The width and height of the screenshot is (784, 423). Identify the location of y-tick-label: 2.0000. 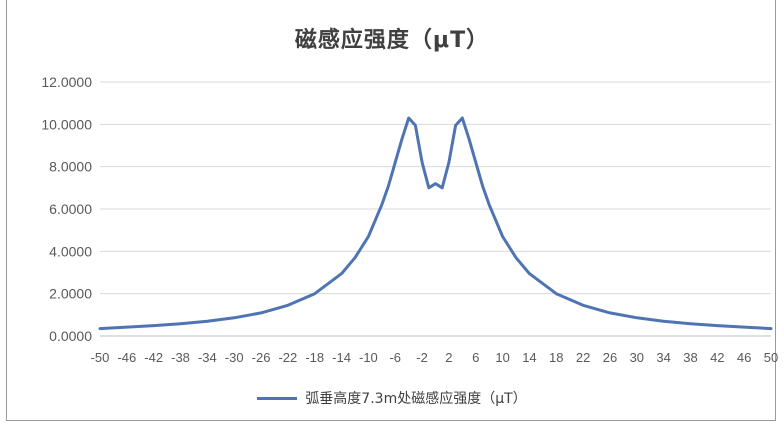
(70, 294).